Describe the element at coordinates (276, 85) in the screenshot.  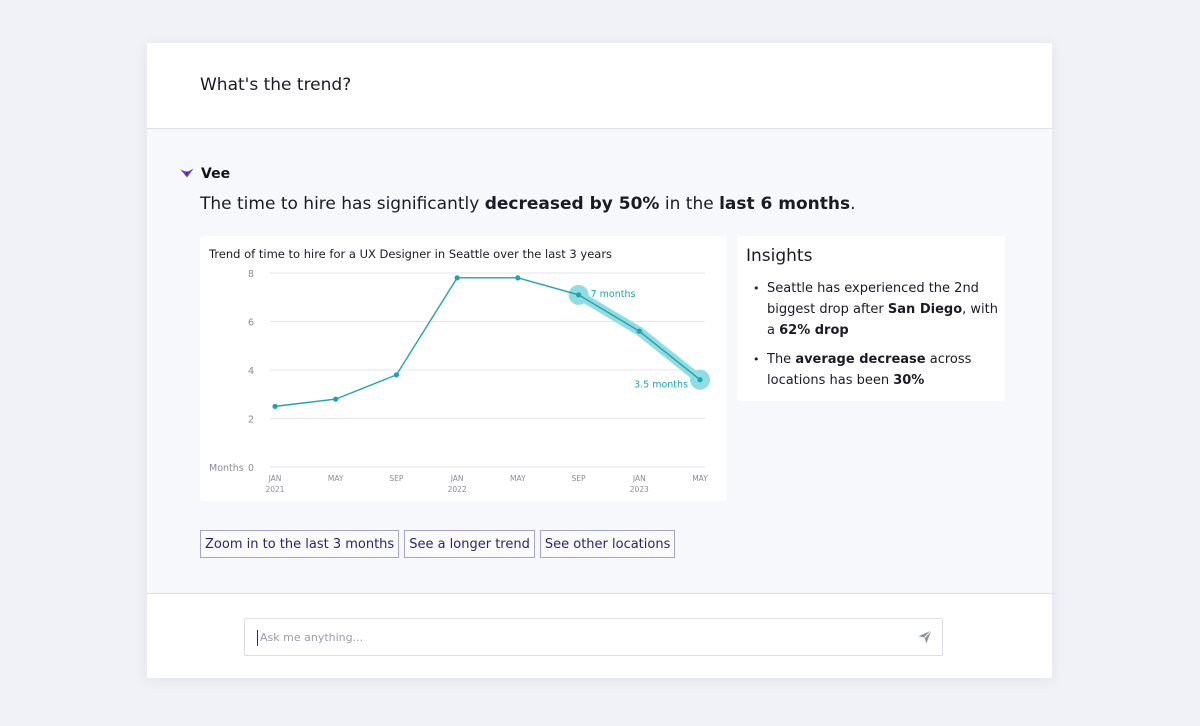
I see `question-text: What's the trend?` at that location.